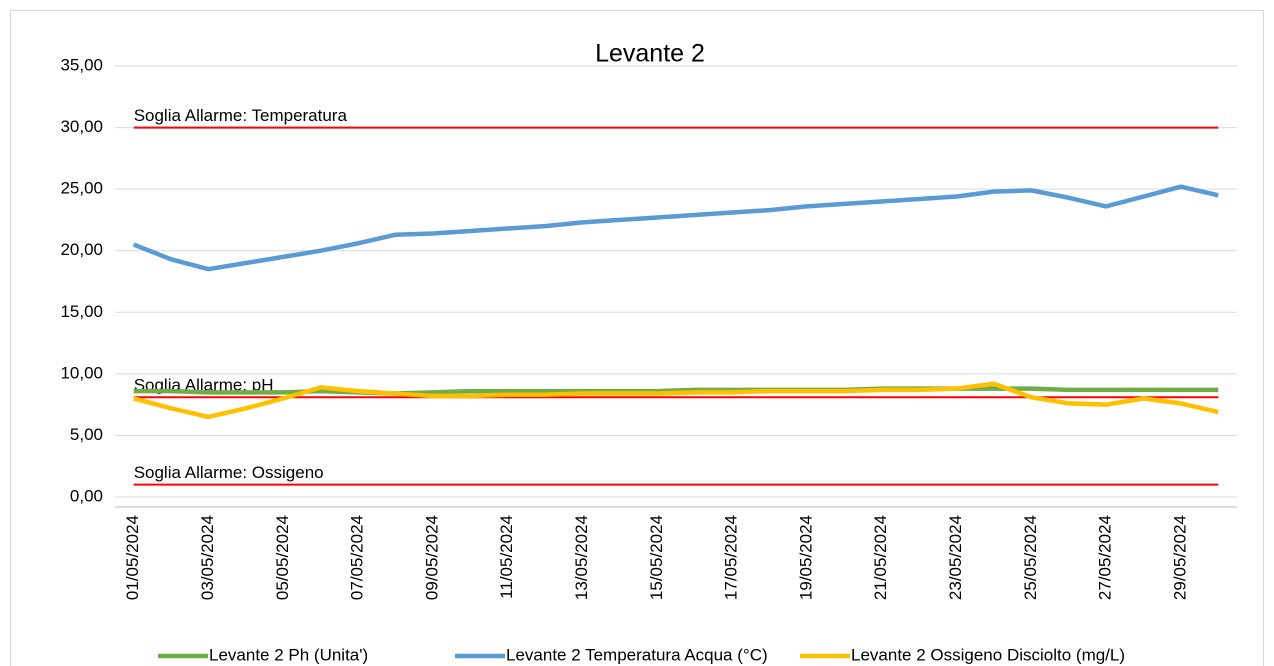 This screenshot has width=1274, height=666. What do you see at coordinates (81, 372) in the screenshot?
I see `y-tick-label: 10,00` at bounding box center [81, 372].